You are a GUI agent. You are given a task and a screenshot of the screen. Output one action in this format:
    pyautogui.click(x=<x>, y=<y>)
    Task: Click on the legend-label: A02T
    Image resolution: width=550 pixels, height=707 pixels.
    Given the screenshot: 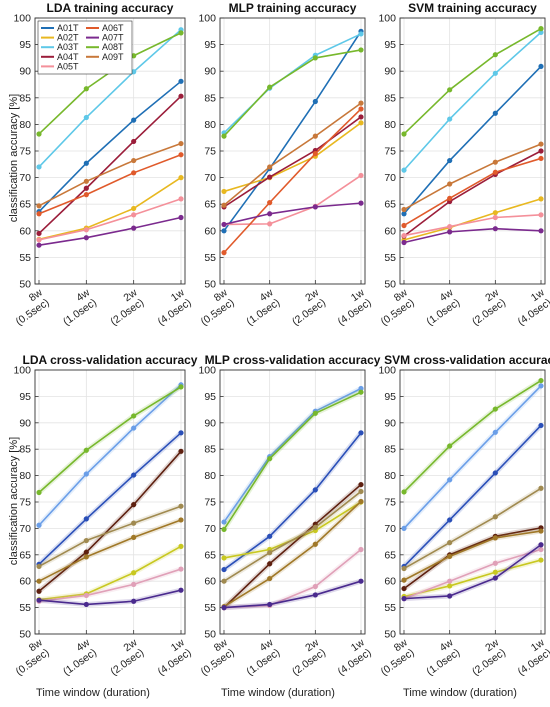 What is the action you would take?
    pyautogui.click(x=68, y=38)
    